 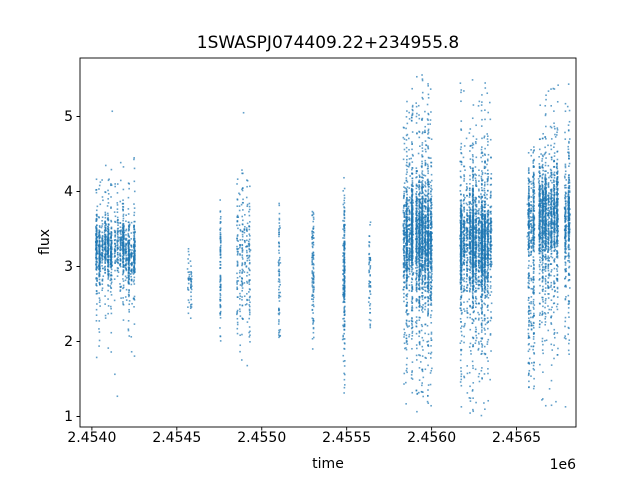 What do you see at coordinates (562, 465) in the screenshot?
I see `x-axis-offset-label: 1e6` at bounding box center [562, 465].